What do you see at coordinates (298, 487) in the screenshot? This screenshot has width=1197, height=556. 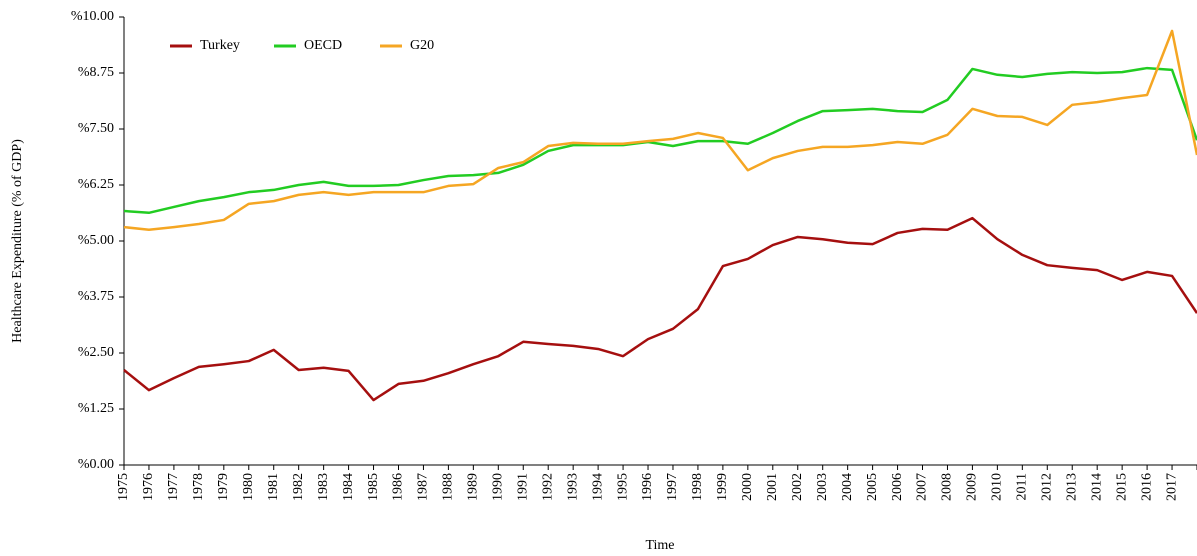 I see `x-tick-label: 1982` at bounding box center [298, 487].